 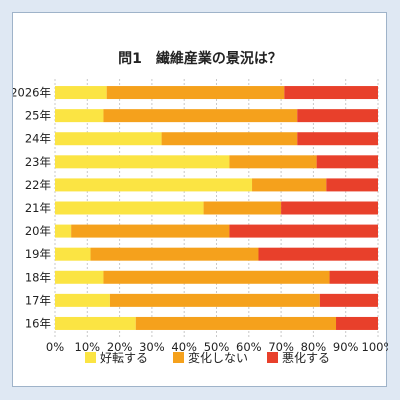 What do you see at coordinates (346, 347) in the screenshot?
I see `x-tick-label: 90%` at bounding box center [346, 347].